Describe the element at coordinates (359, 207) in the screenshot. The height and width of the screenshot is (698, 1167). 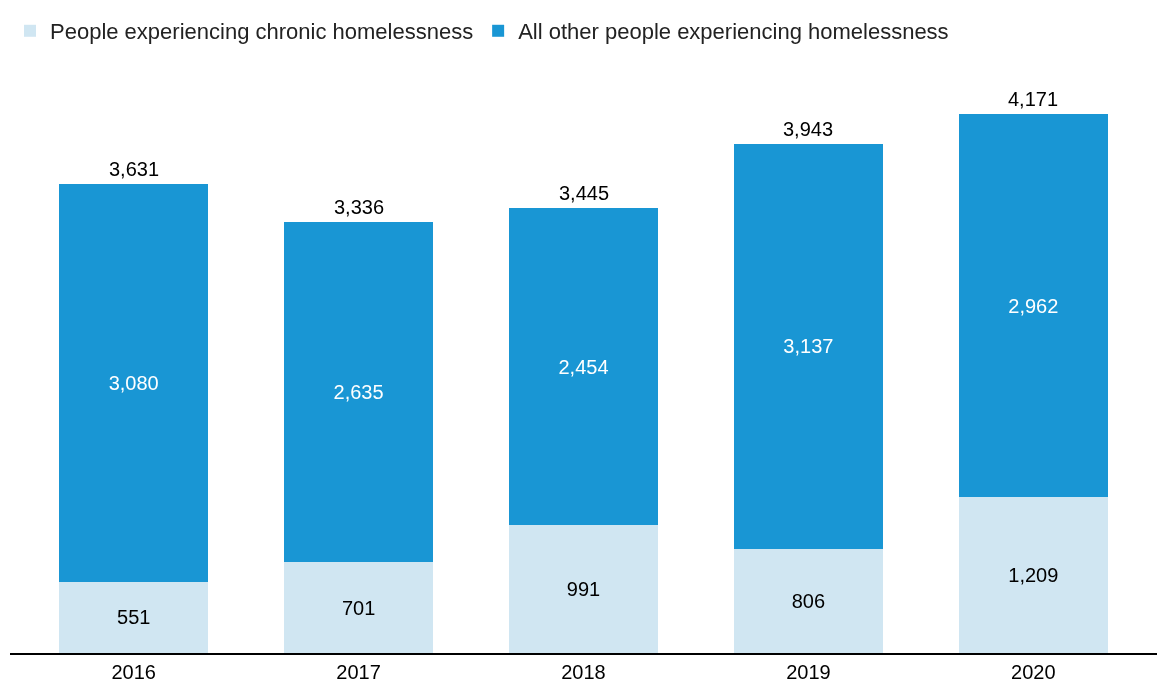
I see `total-label: 3,336` at that location.